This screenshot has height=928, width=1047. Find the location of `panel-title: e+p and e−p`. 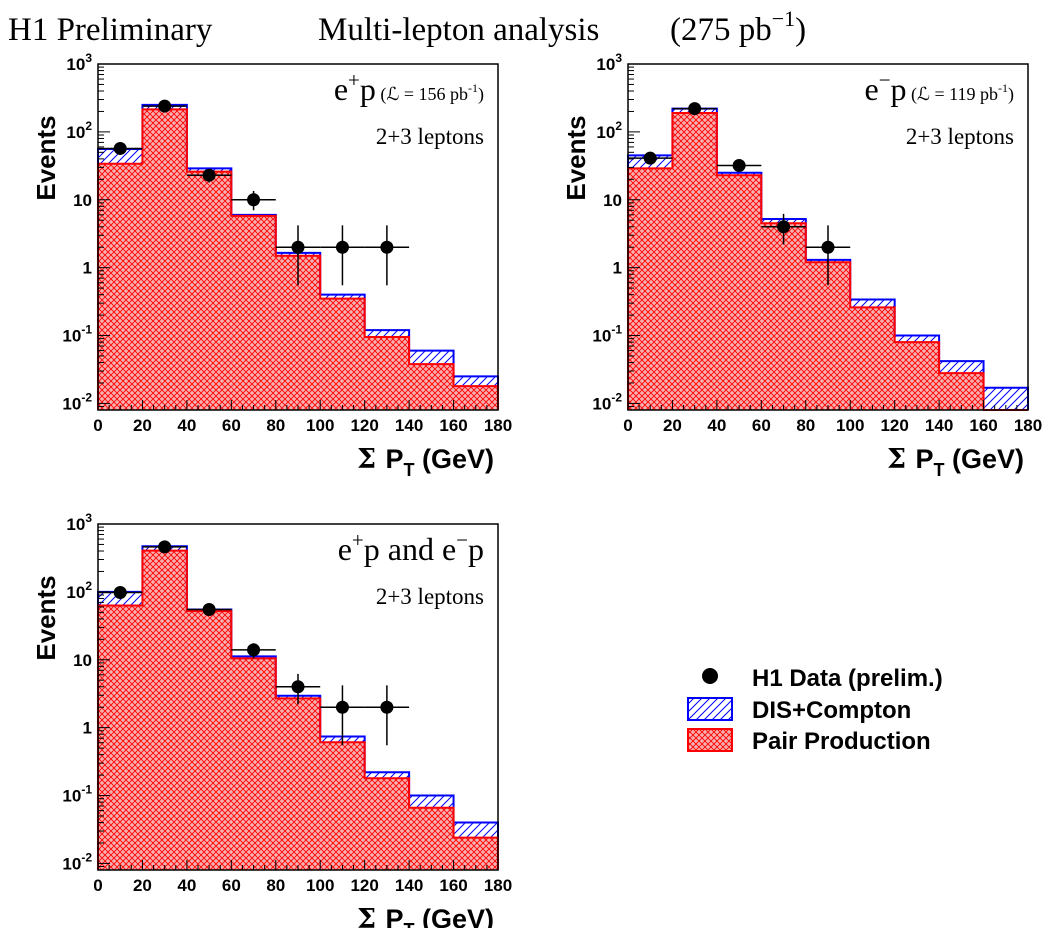

panel-title: e+p and e−p is located at coordinates (411, 547).